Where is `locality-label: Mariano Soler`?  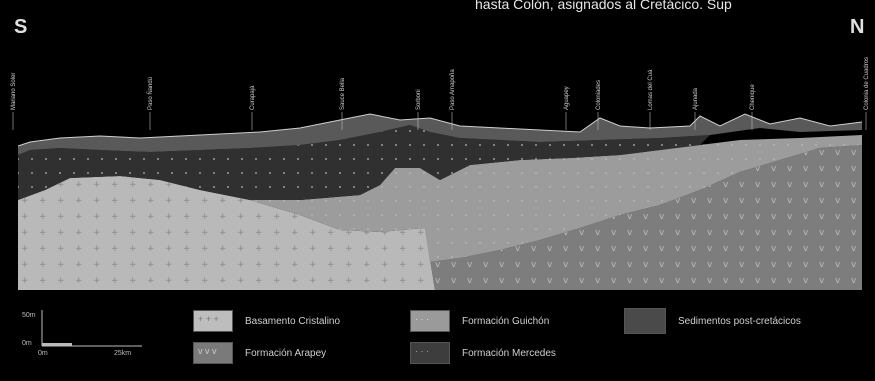 locality-label: Mariano Soler is located at coordinates (14, 91).